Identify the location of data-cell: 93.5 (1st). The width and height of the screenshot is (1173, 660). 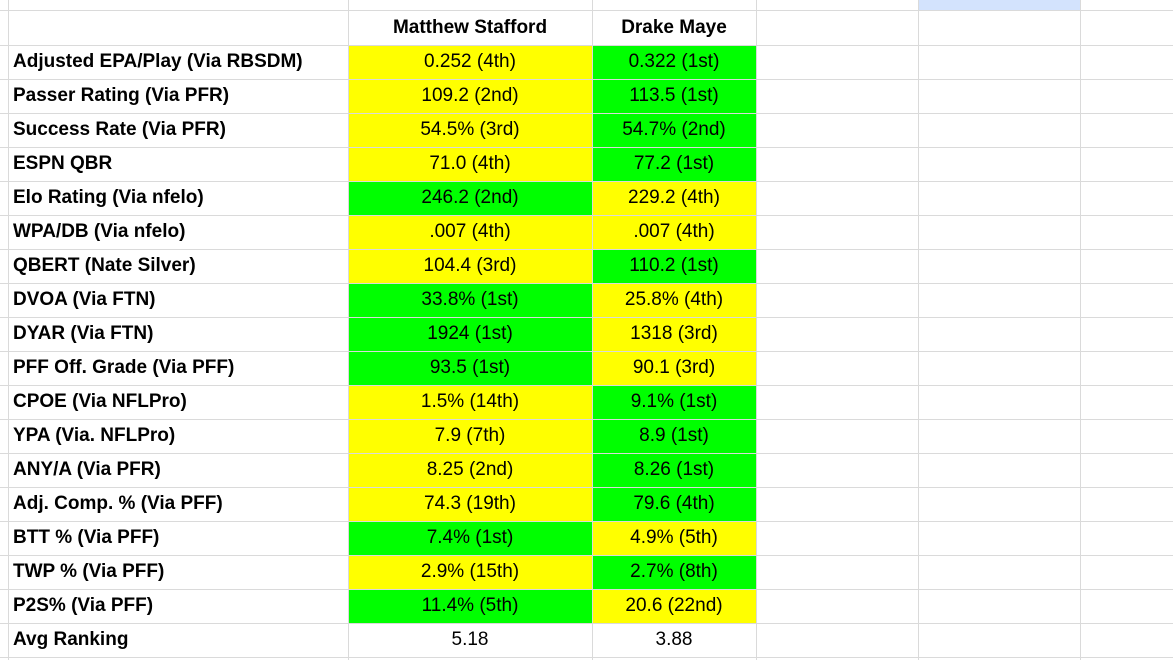
(470, 368).